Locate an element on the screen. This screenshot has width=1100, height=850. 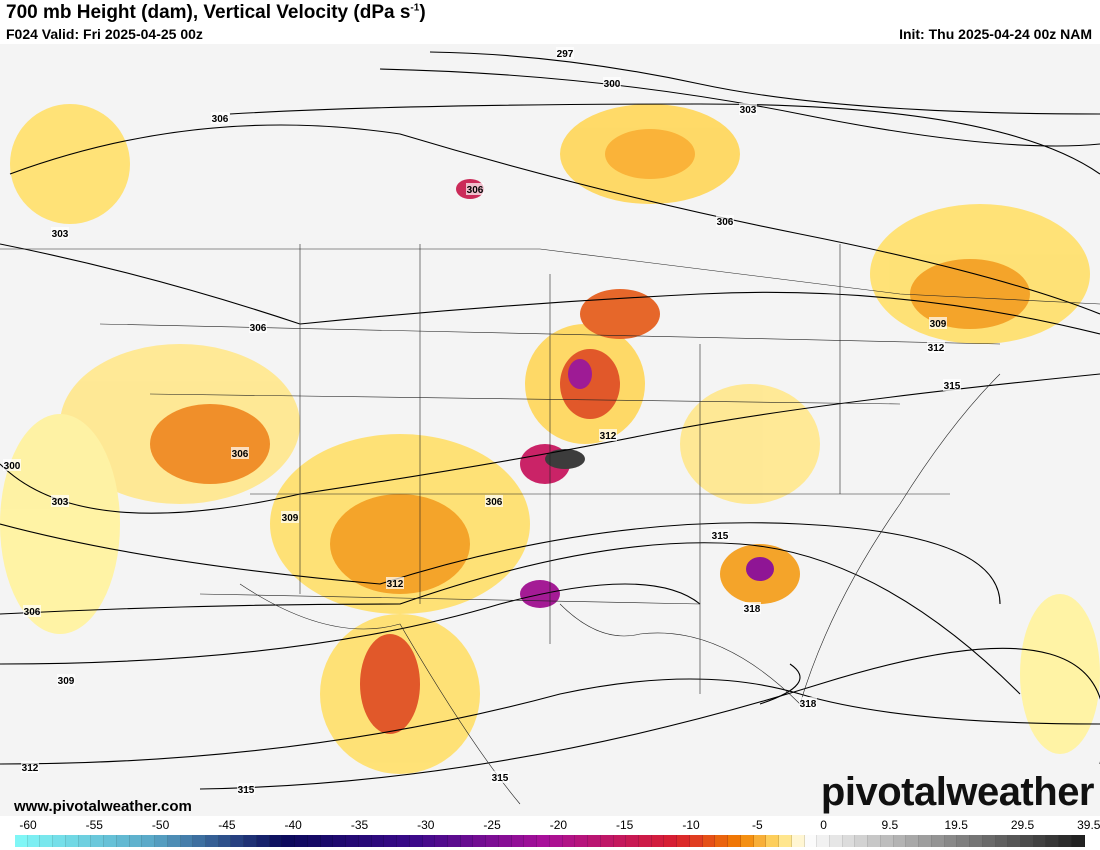
contour-label: 300 is located at coordinates (612, 84).